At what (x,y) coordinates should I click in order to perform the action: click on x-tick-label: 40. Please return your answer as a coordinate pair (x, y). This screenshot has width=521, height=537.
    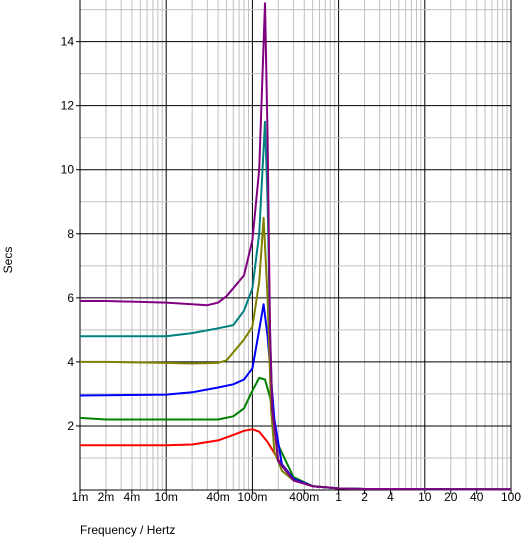
    Looking at the image, I should click on (477, 497).